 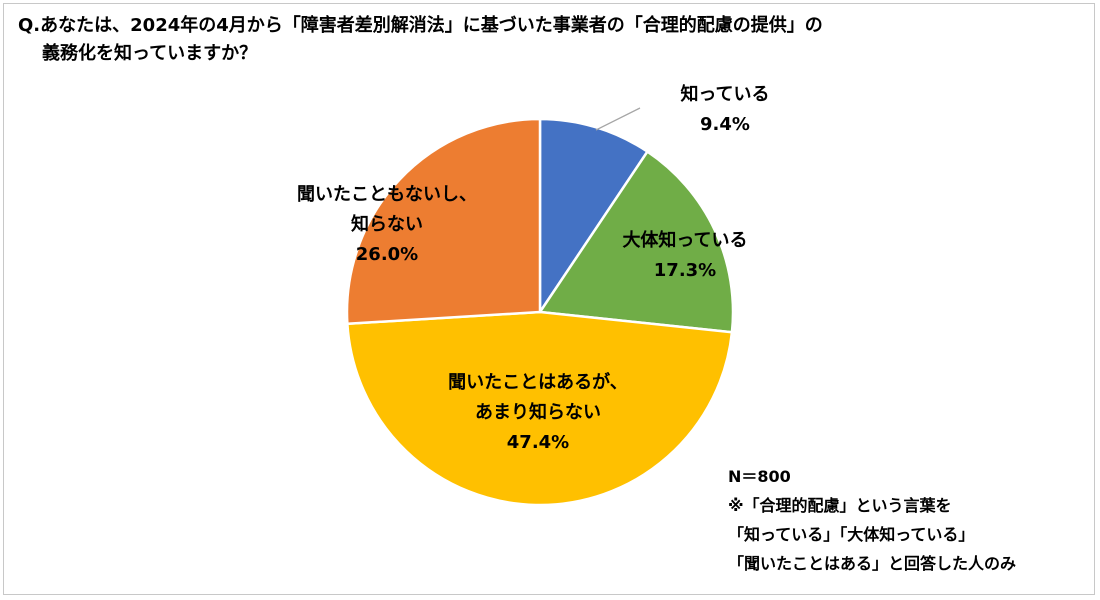 I want to click on label-heard-not-know: 聞いたことはあるが、 あまり知らない 47.4%, so click(x=538, y=413).